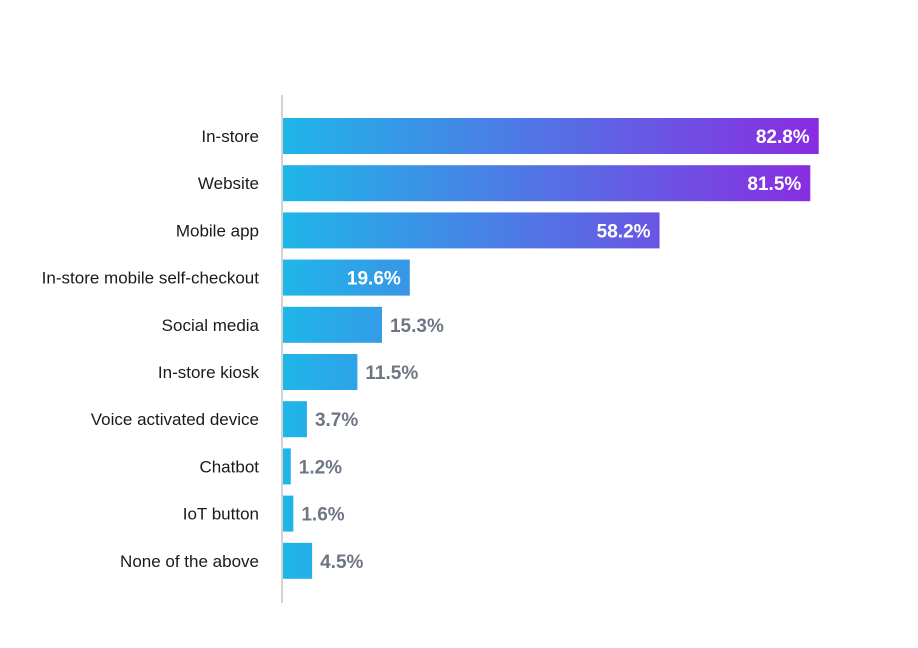 The width and height of the screenshot is (918, 648). What do you see at coordinates (341, 562) in the screenshot?
I see `value-label: 4.5%` at bounding box center [341, 562].